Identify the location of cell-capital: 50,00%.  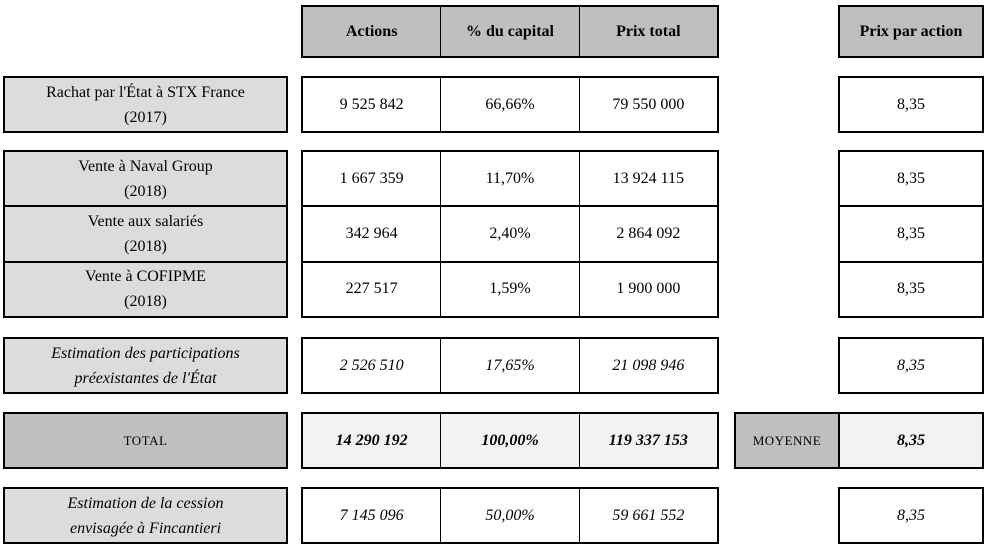
(509, 515).